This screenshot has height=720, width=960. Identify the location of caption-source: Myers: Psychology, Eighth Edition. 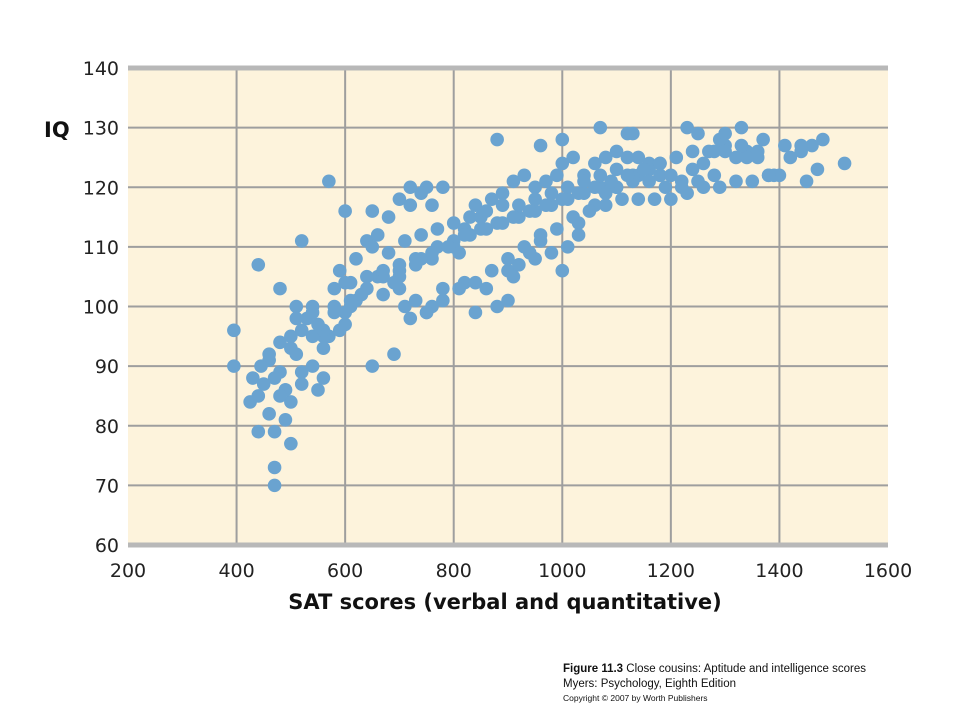
(650, 684).